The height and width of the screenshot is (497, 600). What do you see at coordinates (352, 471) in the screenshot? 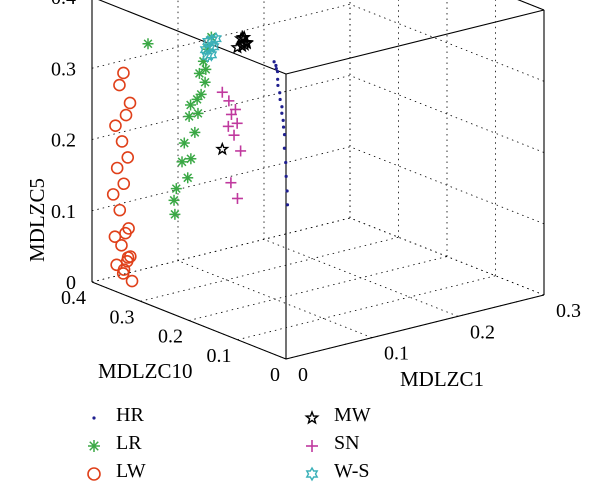
I see `legend-label: W-S` at bounding box center [352, 471].